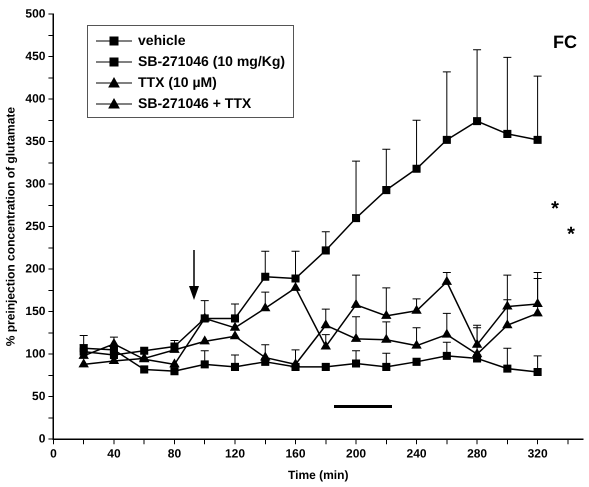 The image size is (589, 487). What do you see at coordinates (11, 226) in the screenshot?
I see `y-axis-title: % preinjection concentration of glutamate` at bounding box center [11, 226].